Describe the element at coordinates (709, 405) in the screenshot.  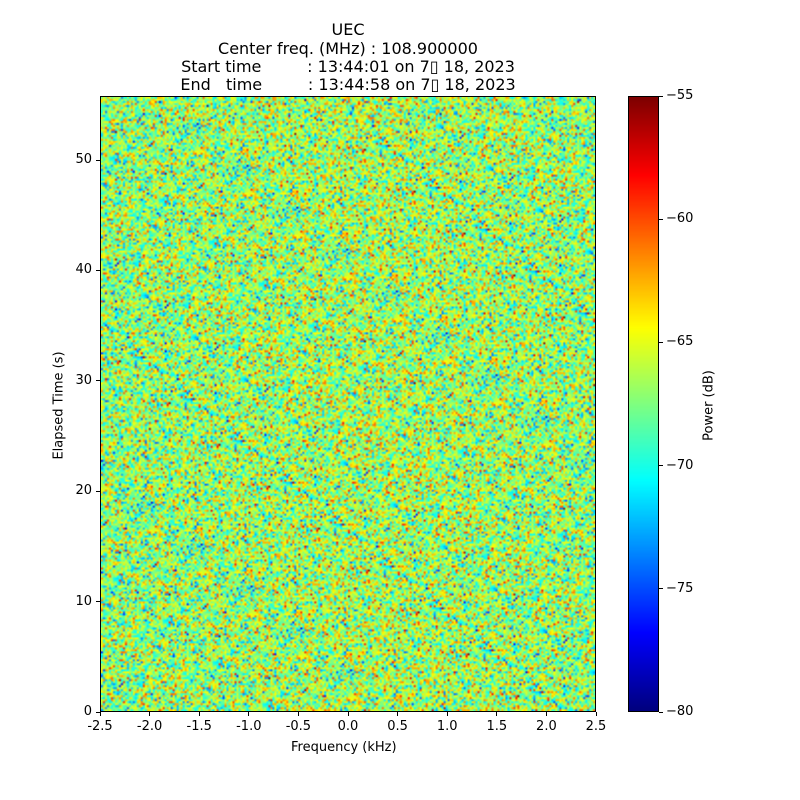
I see `colorbar-label: Power (dB)` at that location.